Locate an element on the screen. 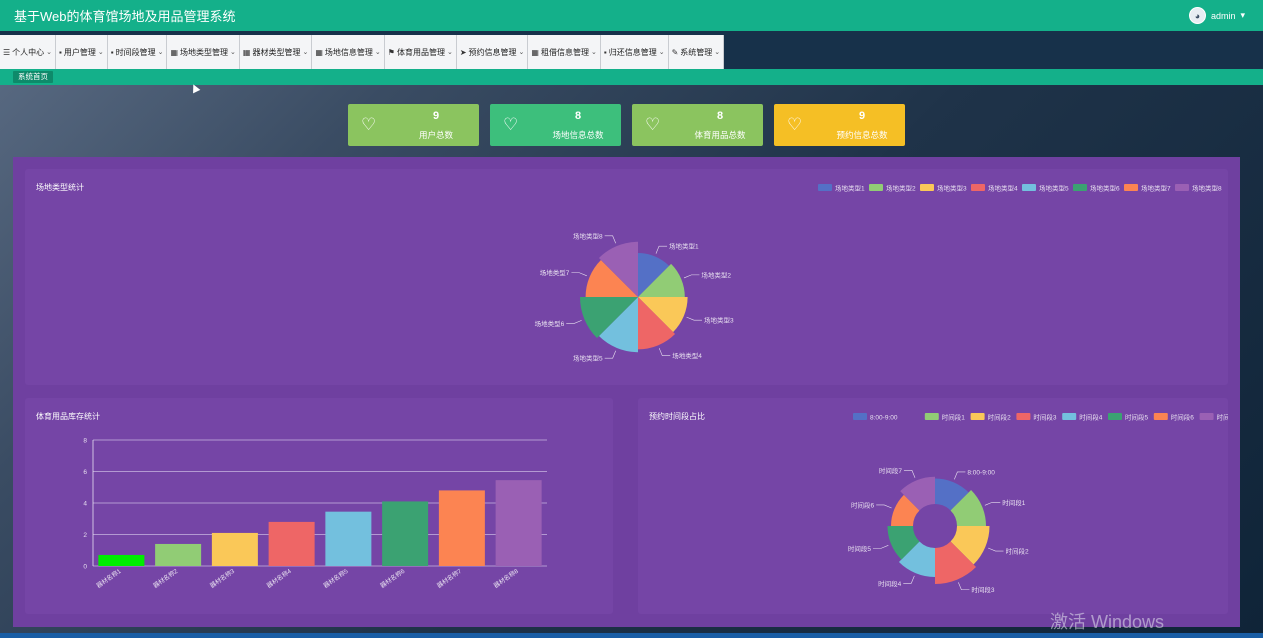 This screenshot has height=638, width=1263. nav-item-2: ▪ 时间段管理 ⌄ is located at coordinates (137, 52).